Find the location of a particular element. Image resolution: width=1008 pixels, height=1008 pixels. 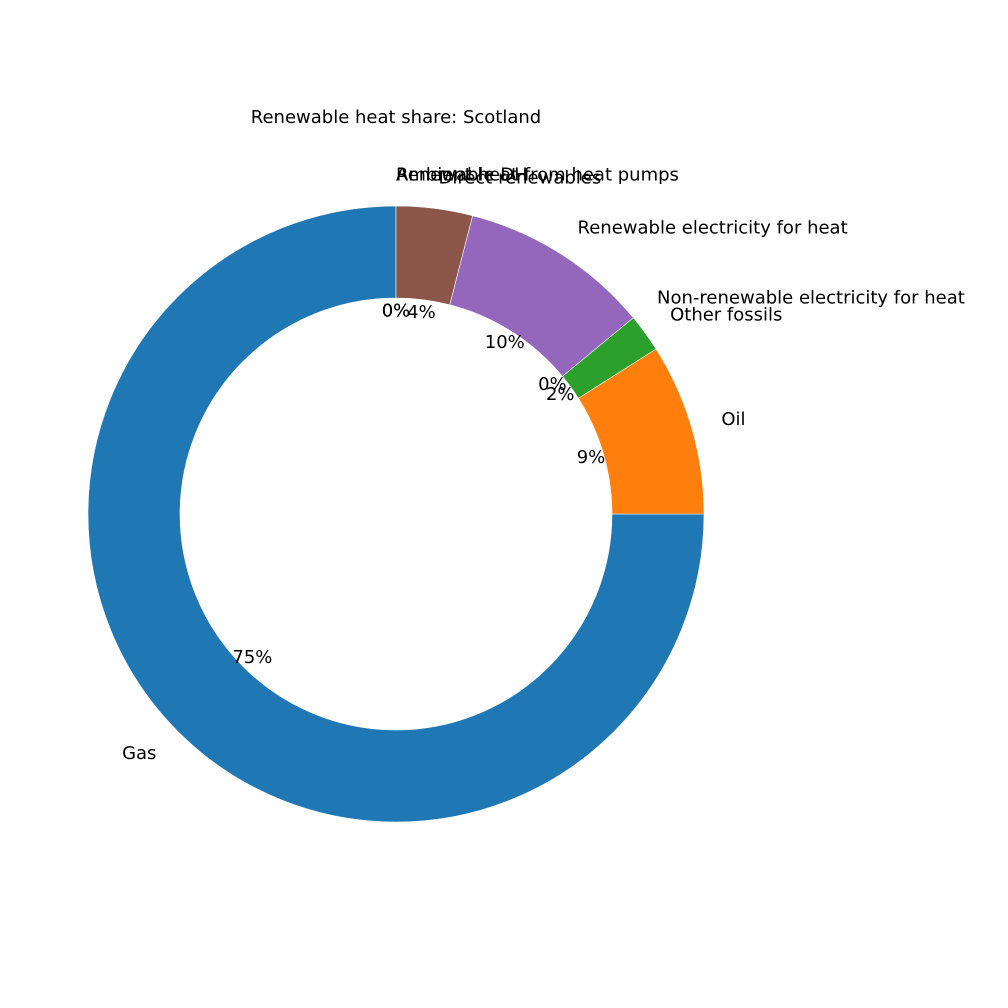

percentage-labels: 75%9%2%0%10%4%0%0% is located at coordinates (418, 484).